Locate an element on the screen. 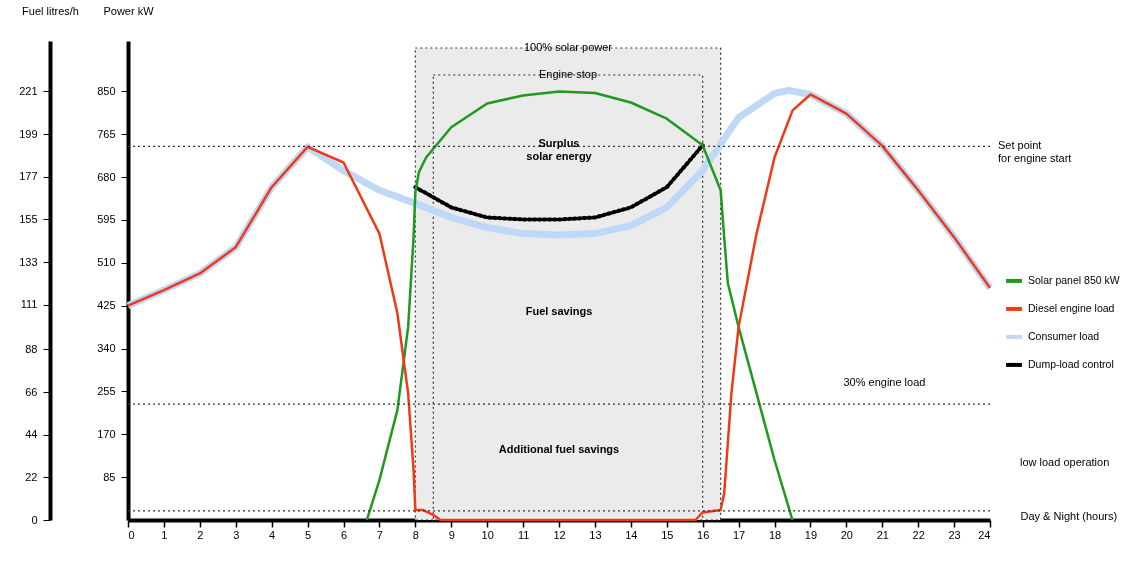 The width and height of the screenshot is (1146, 565). x-tick-label: 12 is located at coordinates (559, 534).